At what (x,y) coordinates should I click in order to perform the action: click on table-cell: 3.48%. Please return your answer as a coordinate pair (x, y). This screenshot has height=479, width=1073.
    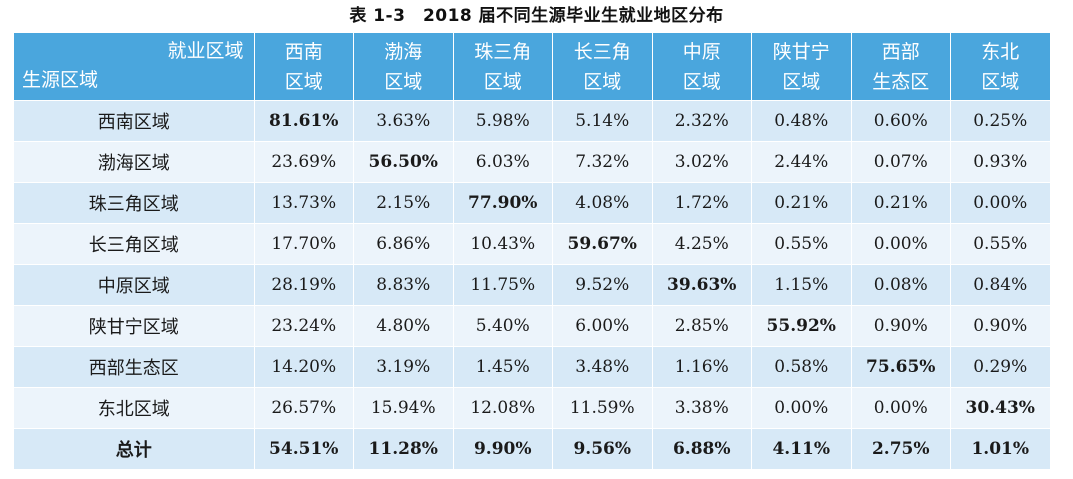
    Looking at the image, I should click on (602, 367).